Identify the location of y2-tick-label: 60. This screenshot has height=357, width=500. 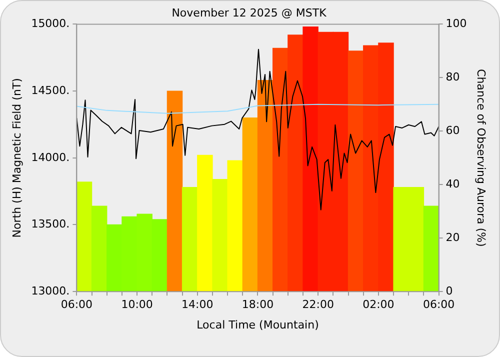
(453, 131).